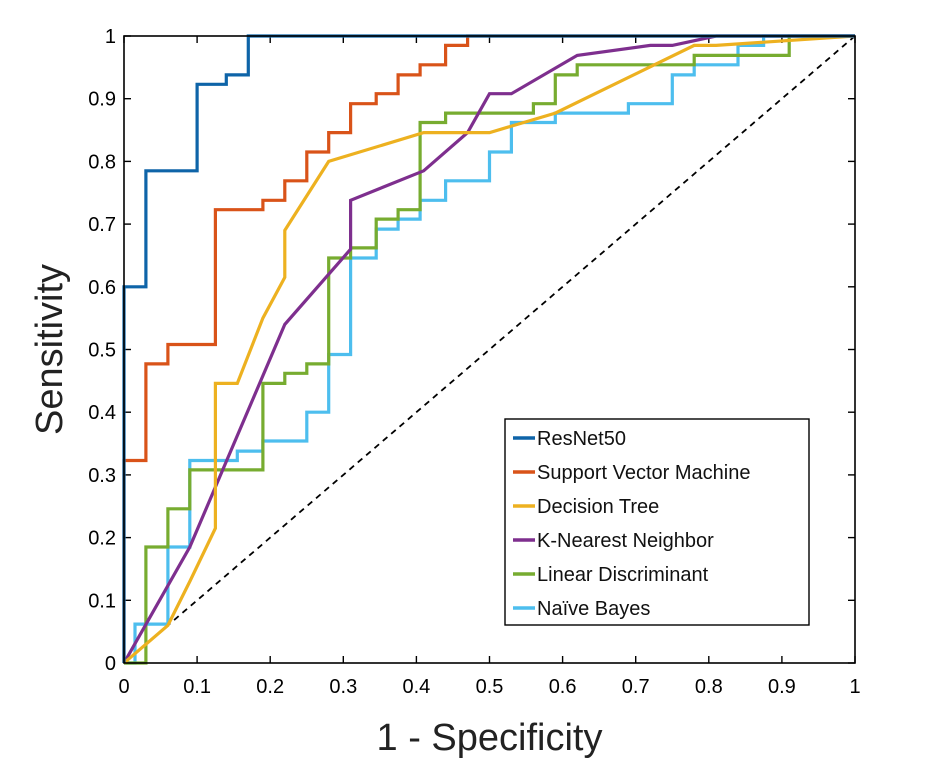  Describe the element at coordinates (623, 575) in the screenshot. I see `legend-label-linear-discriminant: Linear Discriminant` at that location.